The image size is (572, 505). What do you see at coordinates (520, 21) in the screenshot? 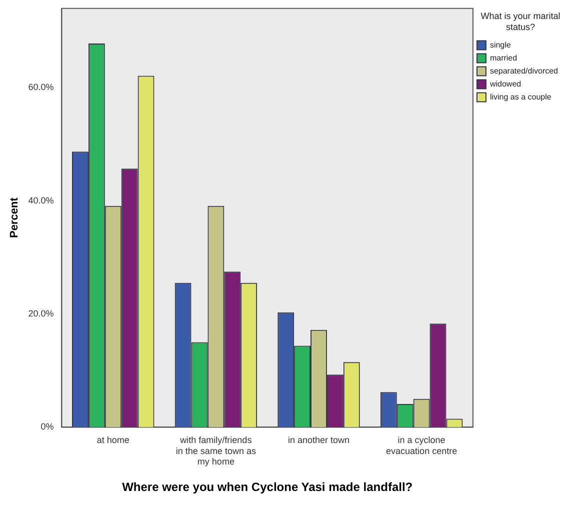
I see `legend-title: What is your marital status?` at bounding box center [520, 21].